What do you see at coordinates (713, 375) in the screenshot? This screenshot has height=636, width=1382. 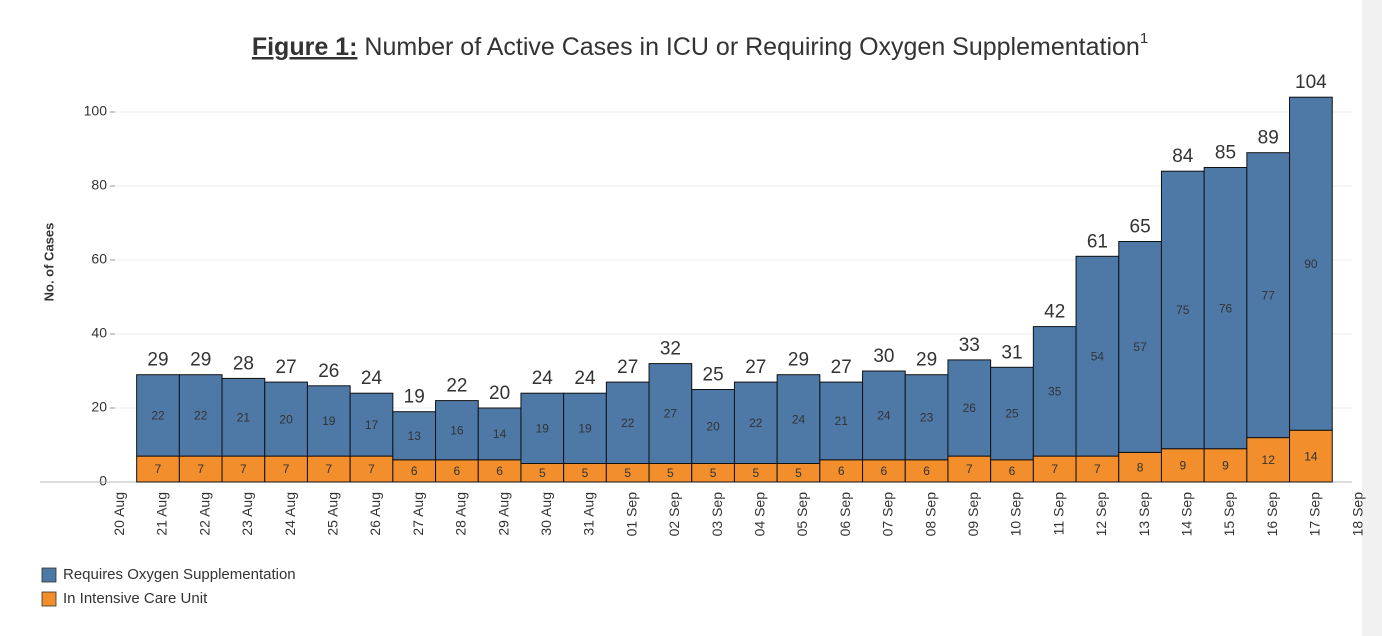 I see `total-label: 25` at bounding box center [713, 375].